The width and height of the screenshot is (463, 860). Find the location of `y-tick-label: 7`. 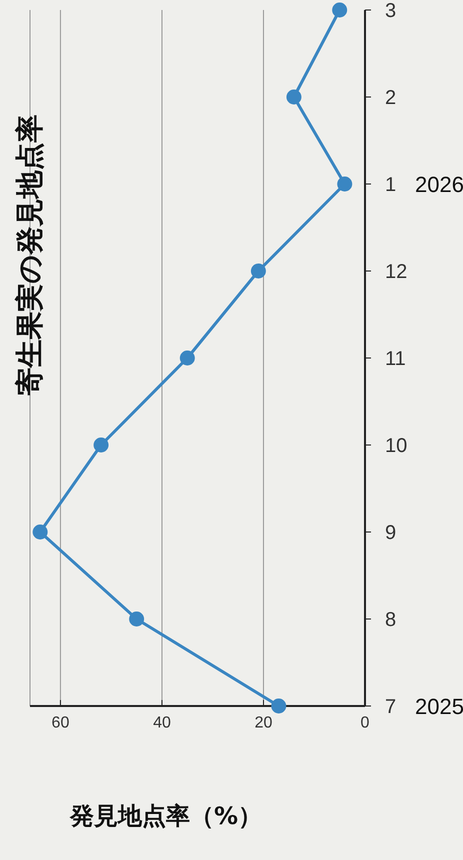

y-tick-label: 7 is located at coordinates (390, 707).